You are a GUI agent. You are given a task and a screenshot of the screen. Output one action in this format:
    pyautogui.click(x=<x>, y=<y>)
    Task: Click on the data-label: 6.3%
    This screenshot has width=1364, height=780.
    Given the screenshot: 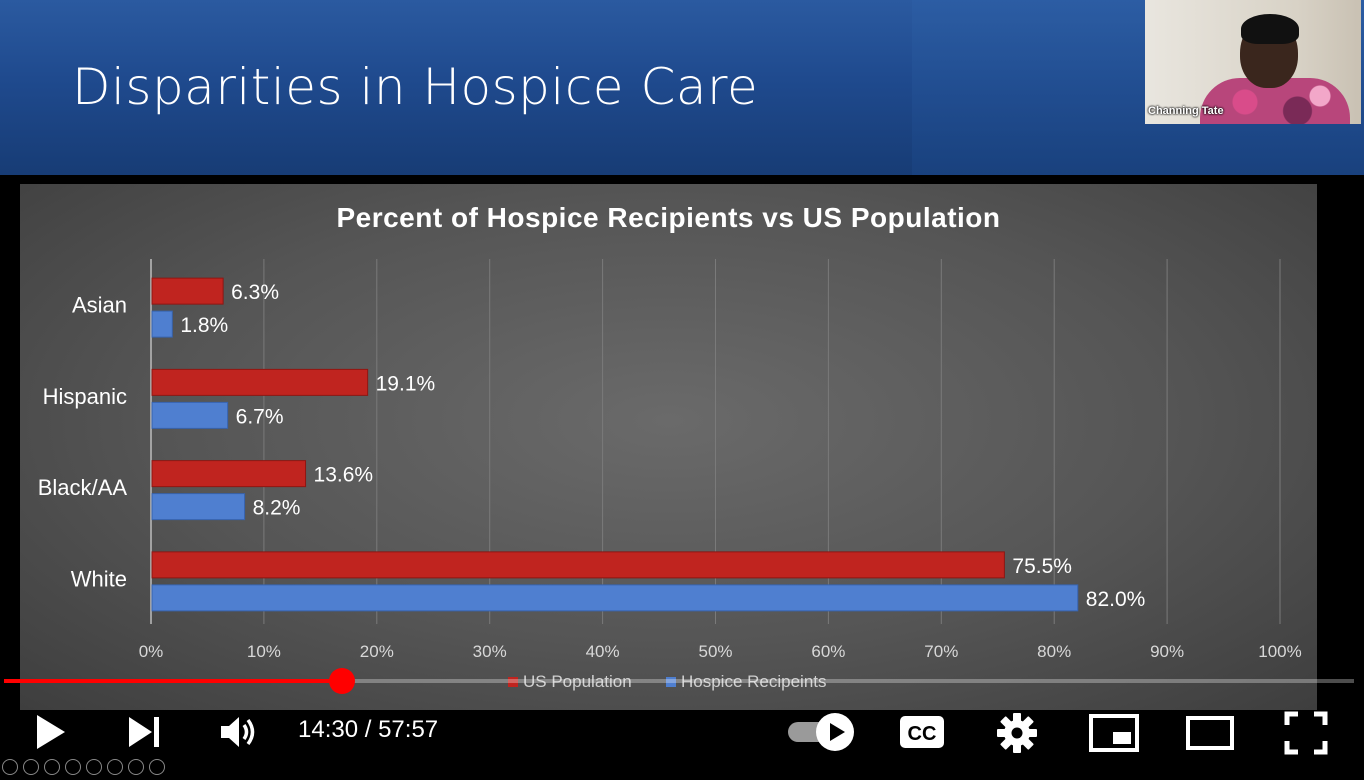 What is the action you would take?
    pyautogui.click(x=255, y=292)
    